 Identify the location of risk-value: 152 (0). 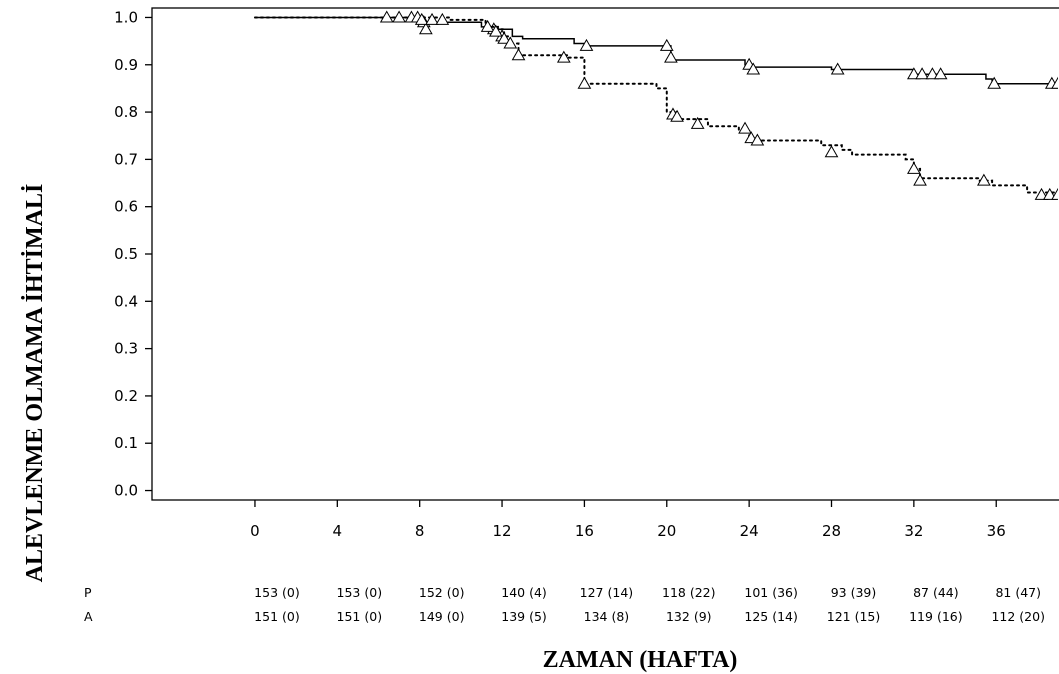
(442, 592).